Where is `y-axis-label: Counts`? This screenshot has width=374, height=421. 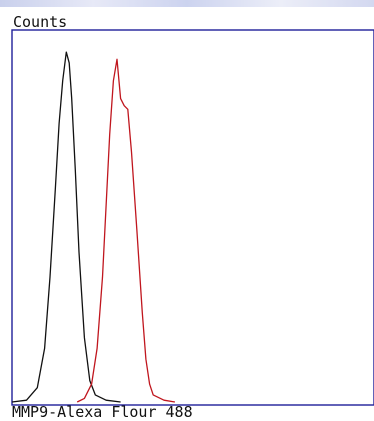
y-axis-label: Counts is located at coordinates (40, 22).